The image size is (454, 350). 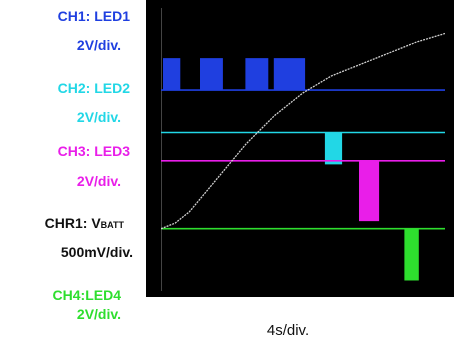 I want to click on time-scale-label: 4s/div., so click(x=288, y=330).